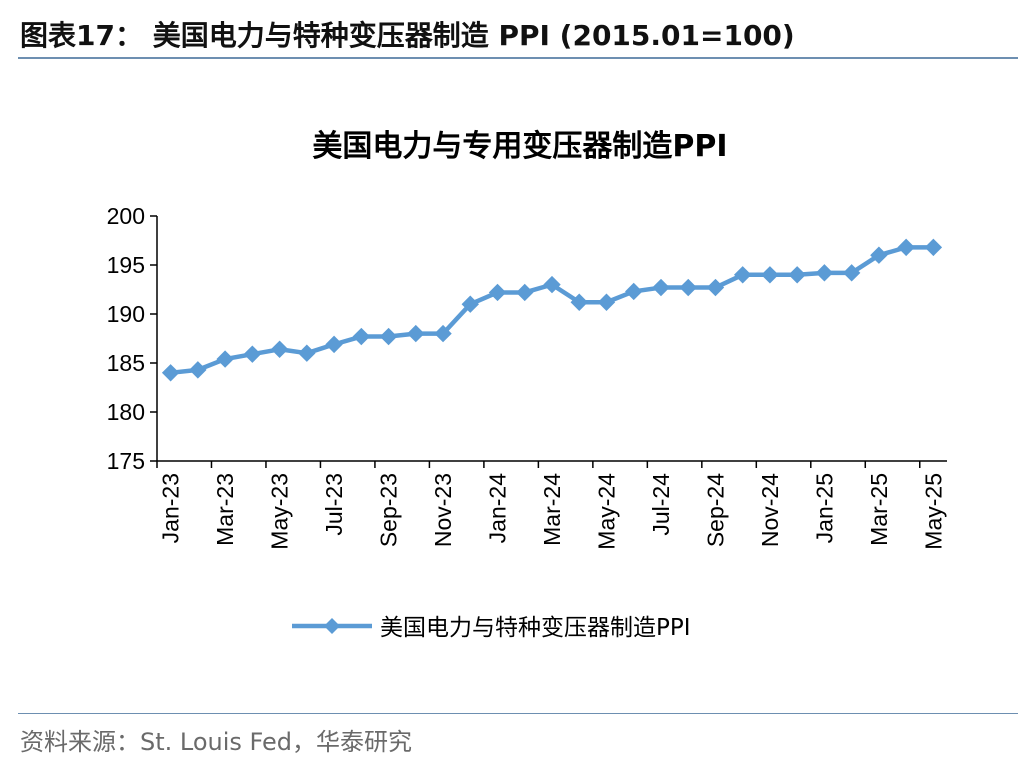 This screenshot has width=1036, height=760. What do you see at coordinates (132, 338) in the screenshot?
I see `y-axis: 175 180 185 190 195 200` at bounding box center [132, 338].